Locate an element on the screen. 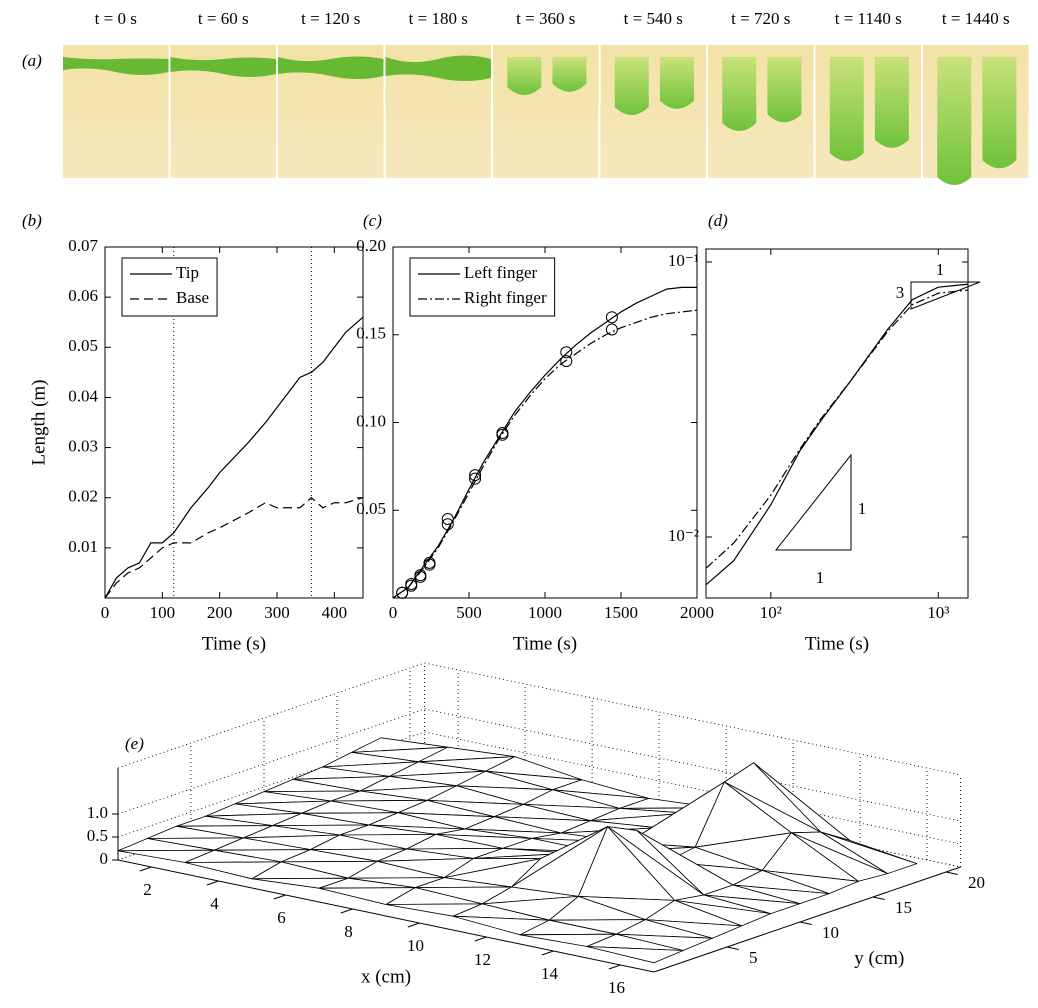 This screenshot has width=1038, height=1008. y-tick-label: 0.07 is located at coordinates (83, 245).